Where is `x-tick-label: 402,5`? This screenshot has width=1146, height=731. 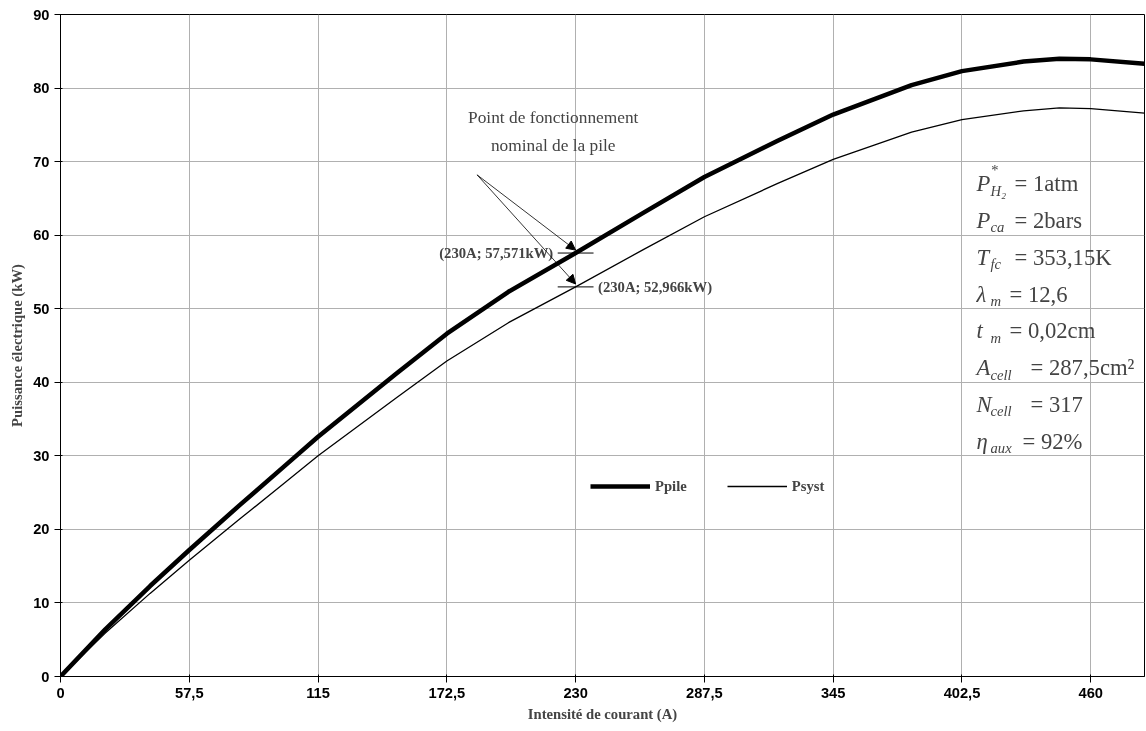
x-tick-label: 402,5 is located at coordinates (962, 692).